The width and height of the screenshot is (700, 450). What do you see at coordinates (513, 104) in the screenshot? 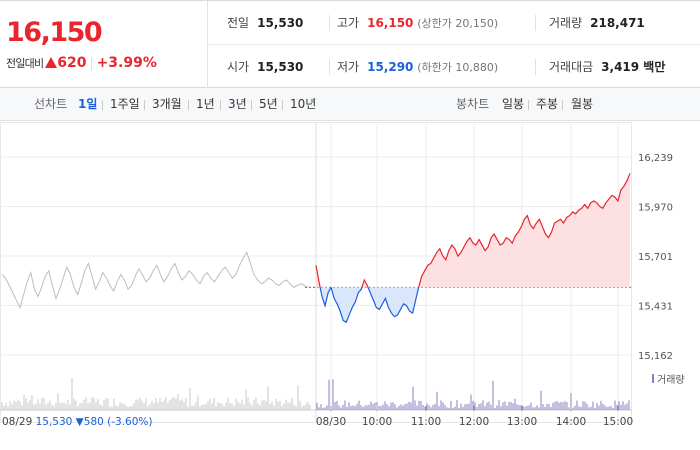
I see `tab-daily: 일봉` at bounding box center [513, 104].